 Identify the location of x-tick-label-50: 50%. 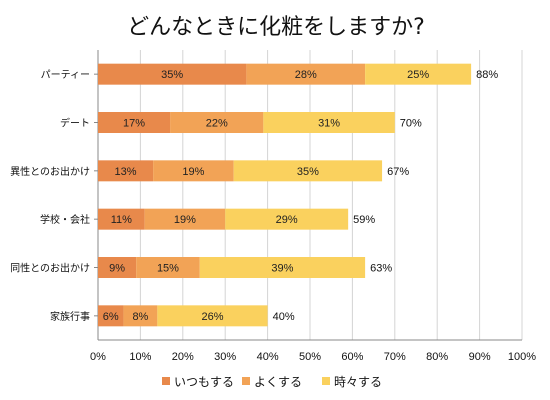
(310, 357).